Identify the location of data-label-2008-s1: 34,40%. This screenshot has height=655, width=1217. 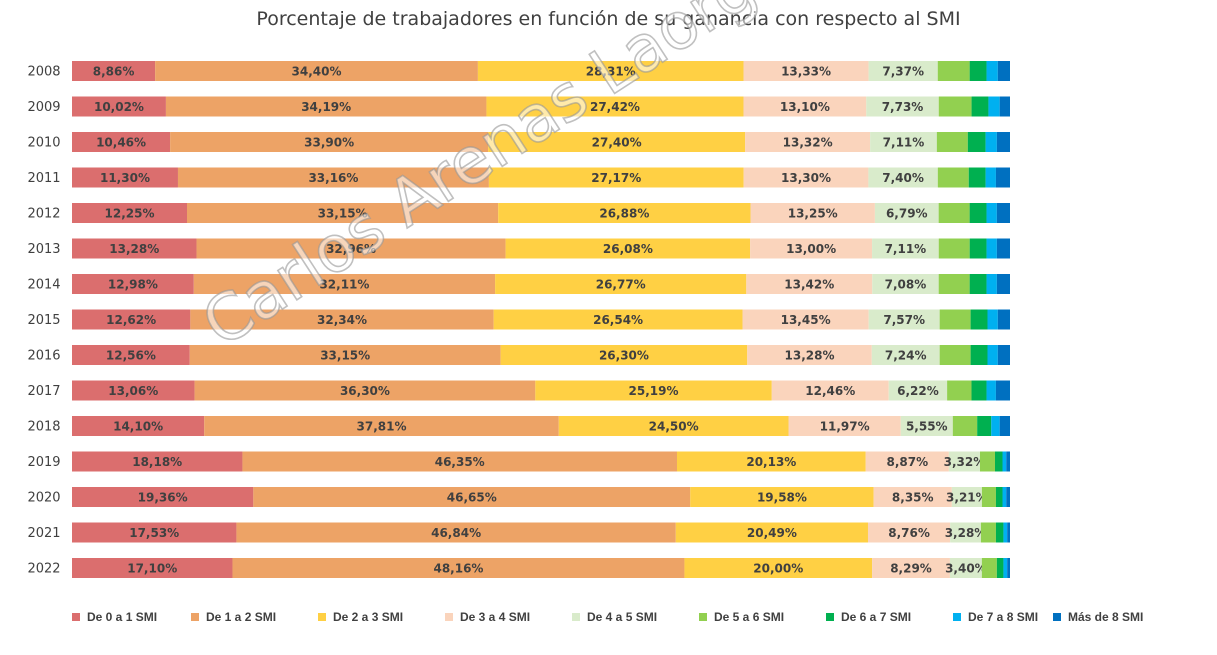
(317, 72).